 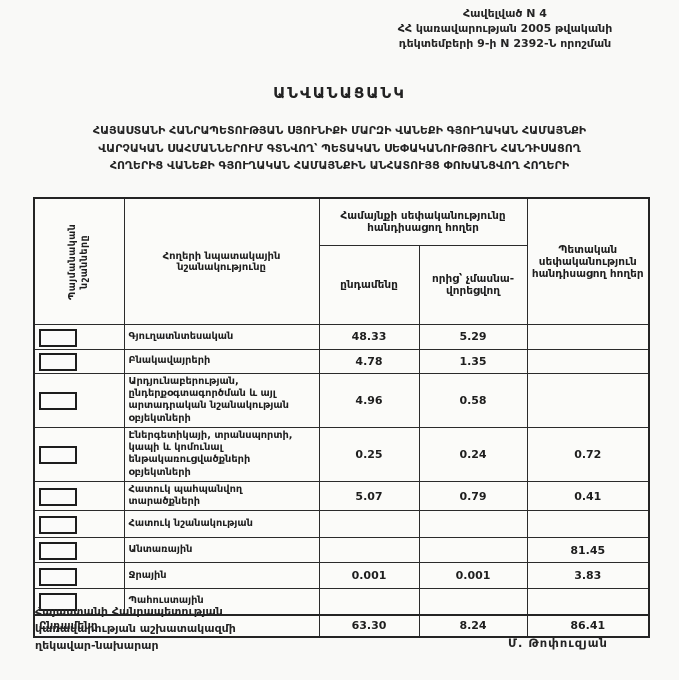 I want to click on land-category-label: Հատուկ պահպանվող տարածքների, so click(x=221, y=496).